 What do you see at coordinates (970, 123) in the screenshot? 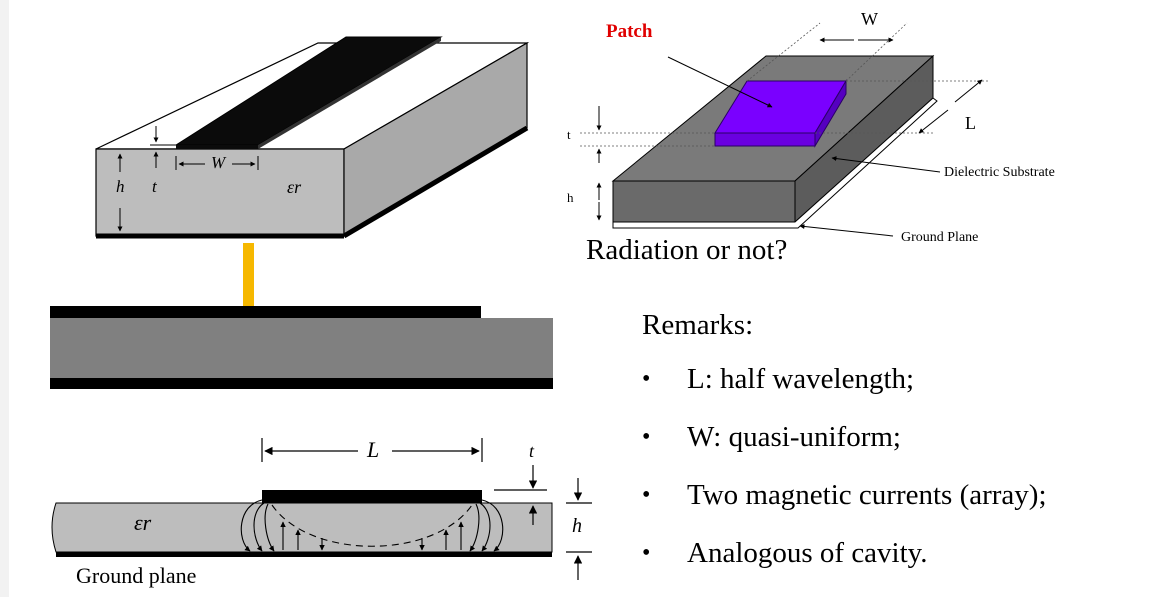
I see `label-l-patch: L` at bounding box center [970, 123].